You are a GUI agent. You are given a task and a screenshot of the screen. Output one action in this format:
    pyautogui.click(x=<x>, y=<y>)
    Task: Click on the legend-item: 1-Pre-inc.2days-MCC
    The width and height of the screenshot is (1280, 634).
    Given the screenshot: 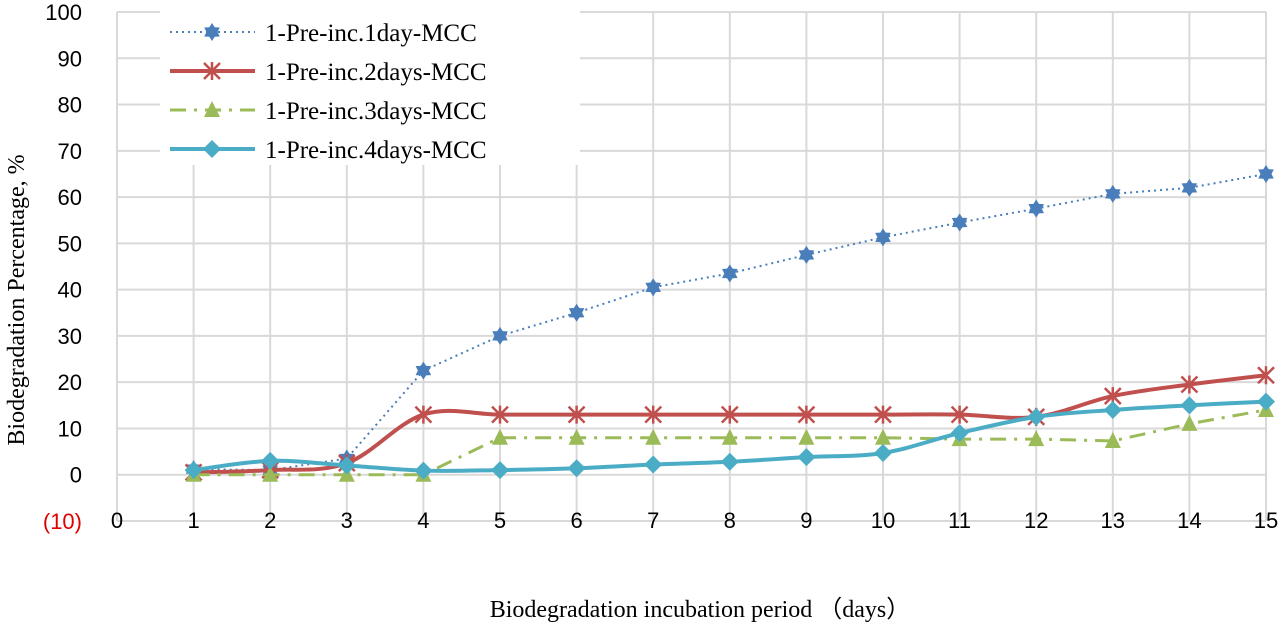 What is the action you would take?
    pyautogui.click(x=328, y=72)
    